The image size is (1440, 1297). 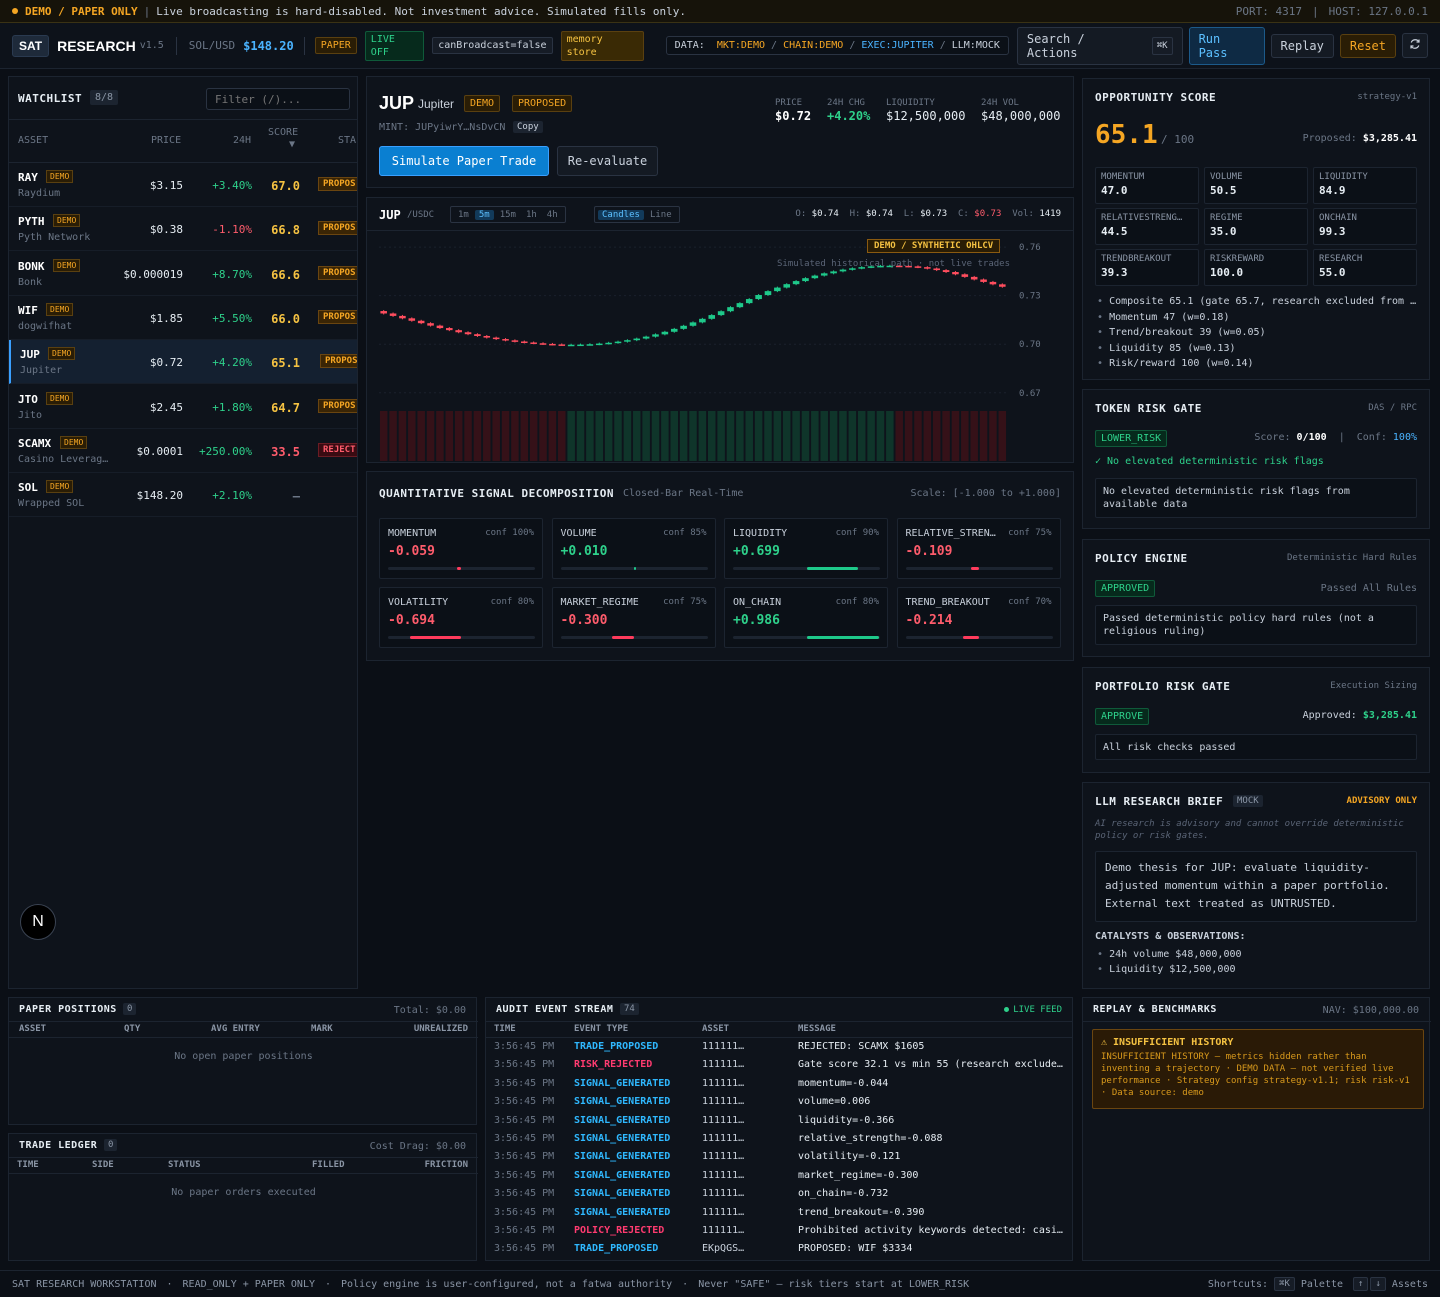 I want to click on signal-card: VOLUME conf 85% +0.010, so click(x=633, y=548).